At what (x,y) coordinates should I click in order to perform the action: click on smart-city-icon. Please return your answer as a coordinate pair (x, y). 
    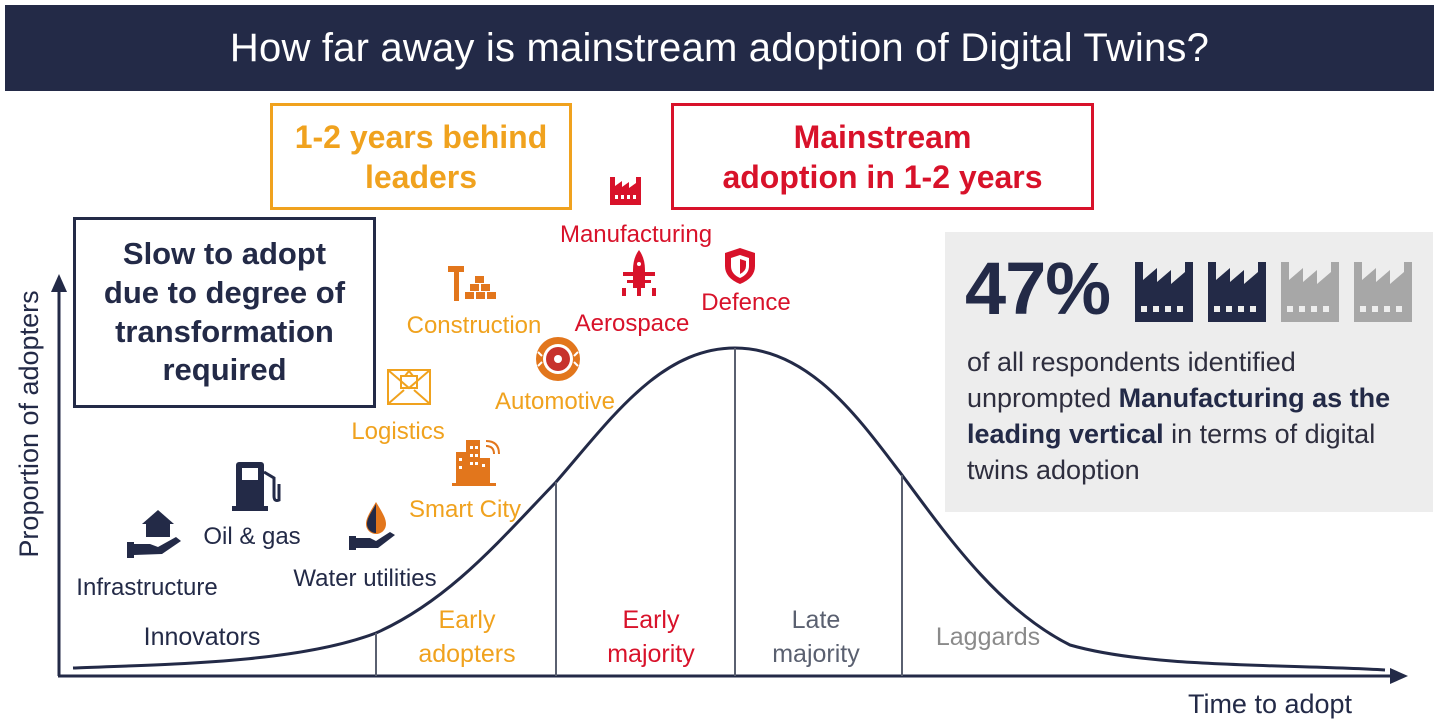
    Looking at the image, I should click on (476, 463).